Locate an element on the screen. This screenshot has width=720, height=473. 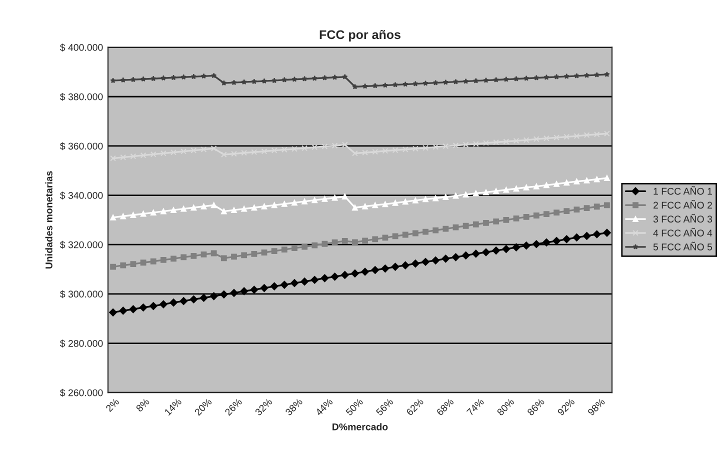
y-axis-title: Unidades monetarias is located at coordinates (48, 220).